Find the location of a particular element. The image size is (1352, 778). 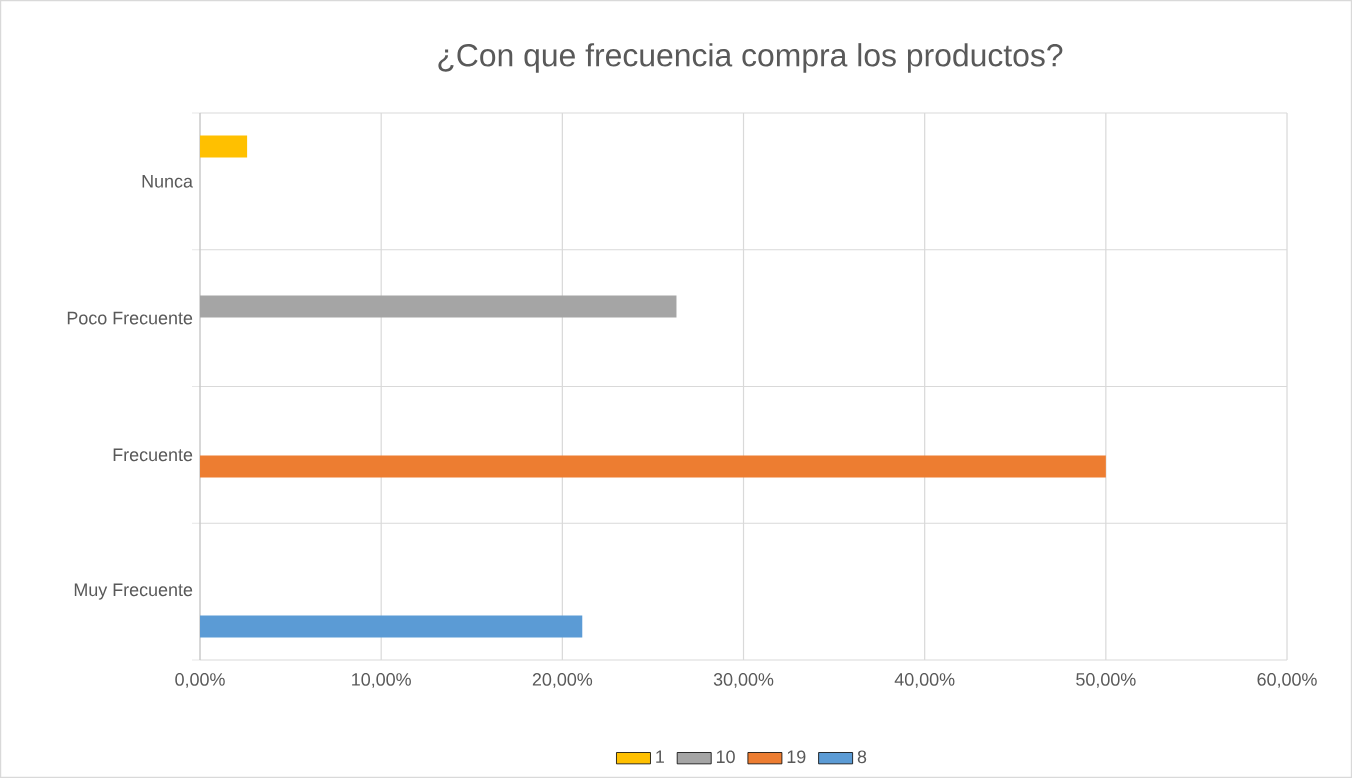

x-tick-label: 10,00% is located at coordinates (381, 680).